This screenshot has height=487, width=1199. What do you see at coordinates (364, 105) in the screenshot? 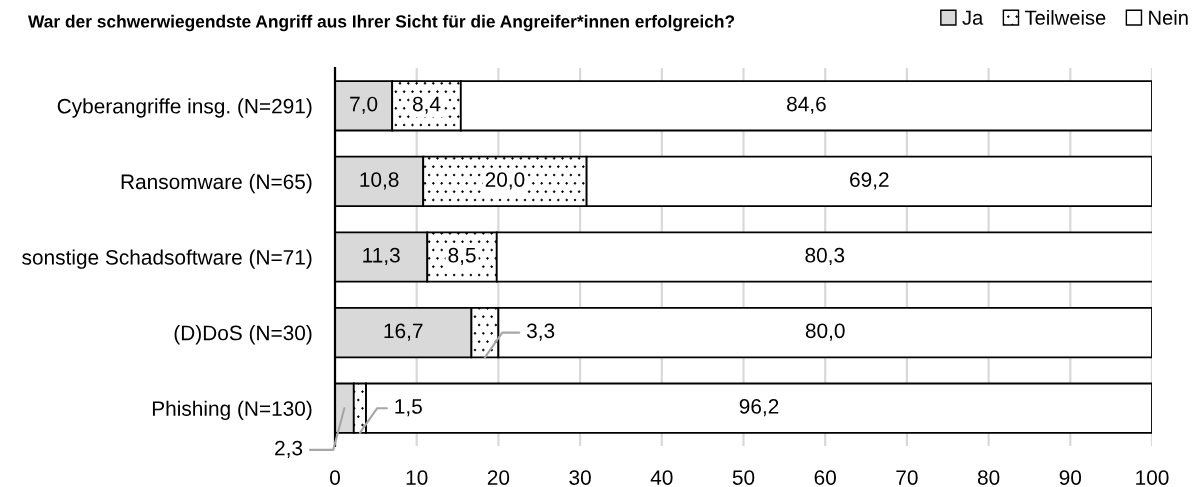
I see `data-label: 7,0` at bounding box center [364, 105].